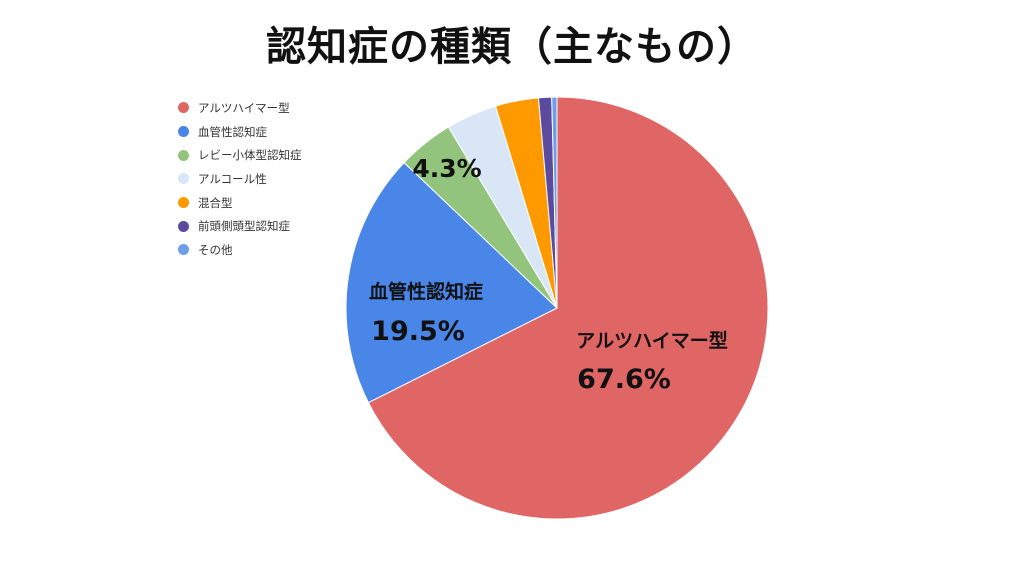 This screenshot has height=576, width=1024. I want to click on pie-slice-vascular, so click(451, 282).